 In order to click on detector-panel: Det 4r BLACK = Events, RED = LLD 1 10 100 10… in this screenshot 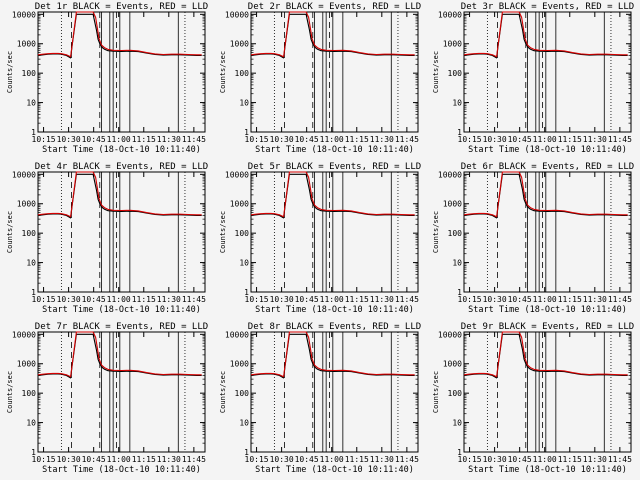, I will do `click(107, 238)`.